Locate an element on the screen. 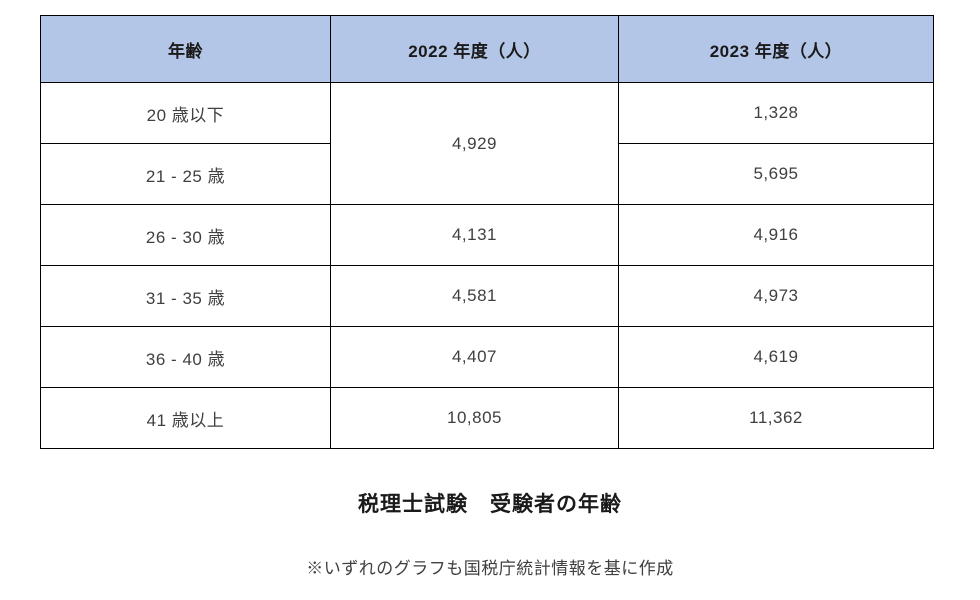 This screenshot has width=980, height=600. table-row: 41 歳以上 10,805 11,362 is located at coordinates (487, 418).